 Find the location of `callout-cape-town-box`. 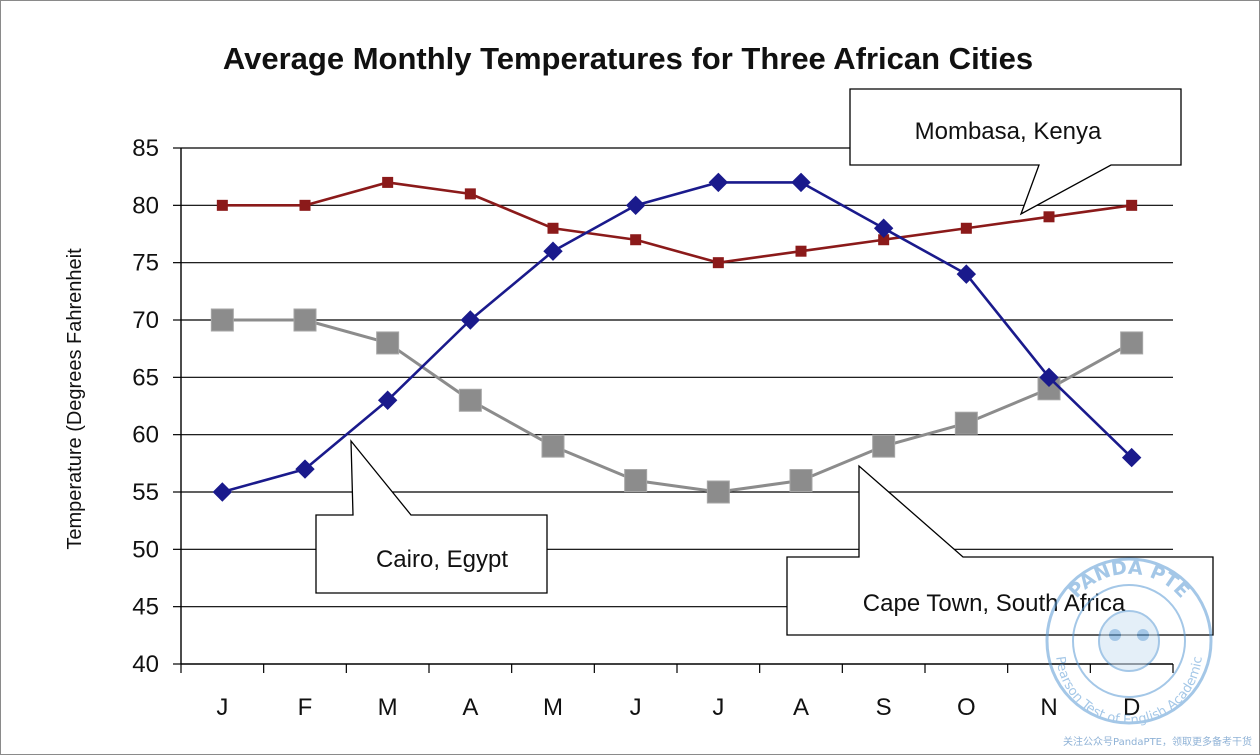

callout-cape-town-box is located at coordinates (1000, 550).